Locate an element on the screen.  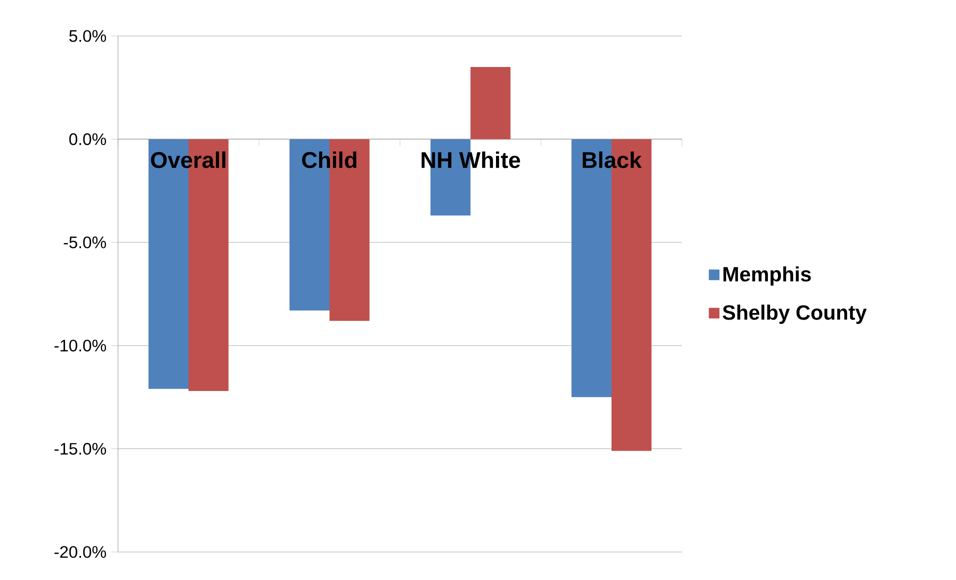
y-tick-label: -10.0% is located at coordinates (80, 346).